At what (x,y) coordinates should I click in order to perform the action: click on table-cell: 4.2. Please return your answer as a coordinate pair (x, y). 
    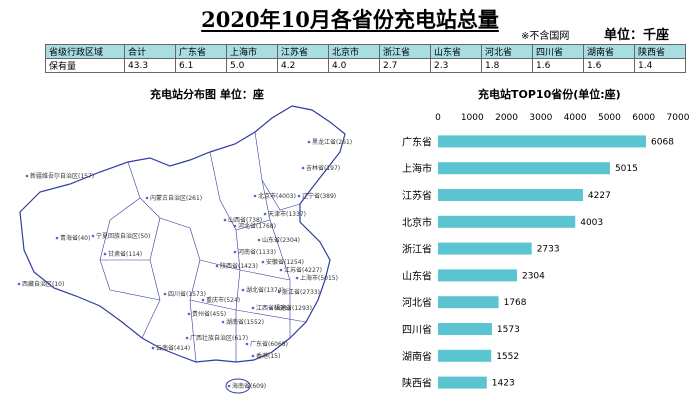
    Looking at the image, I should click on (303, 65).